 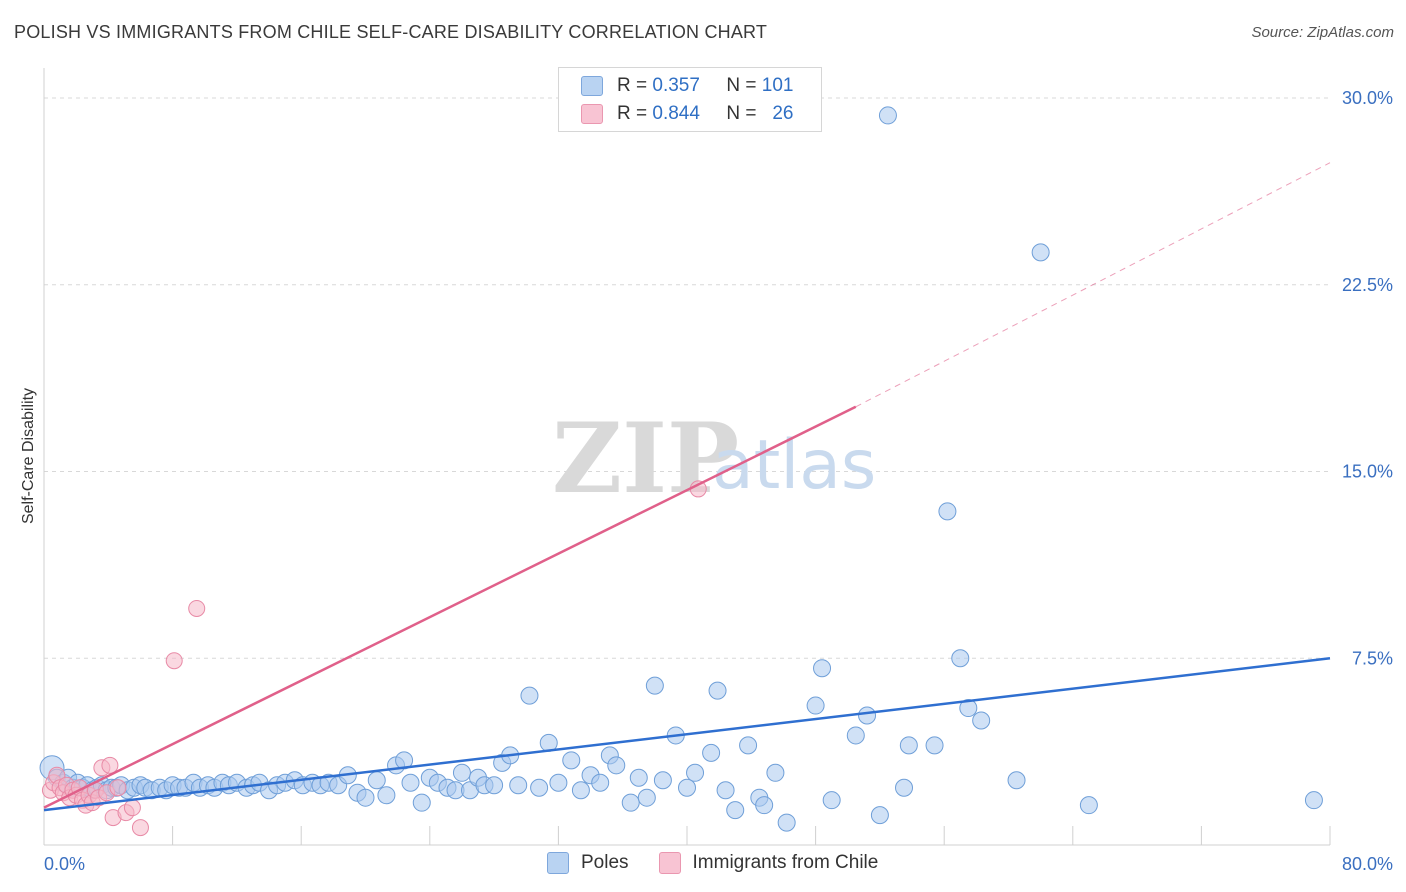 What do you see at coordinates (1367, 98) in the screenshot?
I see `y-tick-label-3: 30.0%` at bounding box center [1367, 98].